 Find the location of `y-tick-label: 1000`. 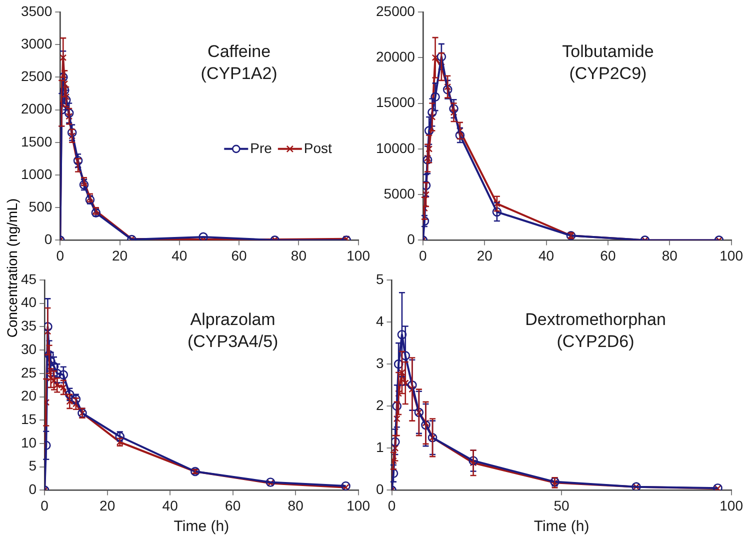

y-tick-label: 1000 is located at coordinates (36, 174).